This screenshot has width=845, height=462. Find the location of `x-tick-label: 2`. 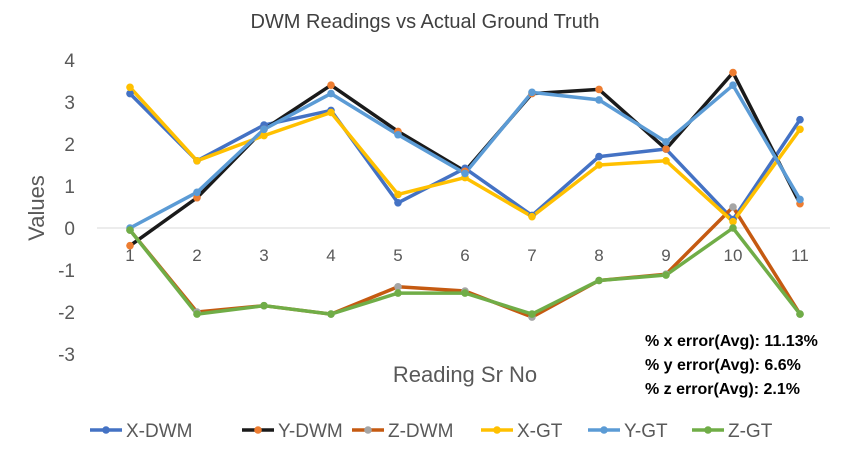

x-tick-label: 2 is located at coordinates (196, 255).